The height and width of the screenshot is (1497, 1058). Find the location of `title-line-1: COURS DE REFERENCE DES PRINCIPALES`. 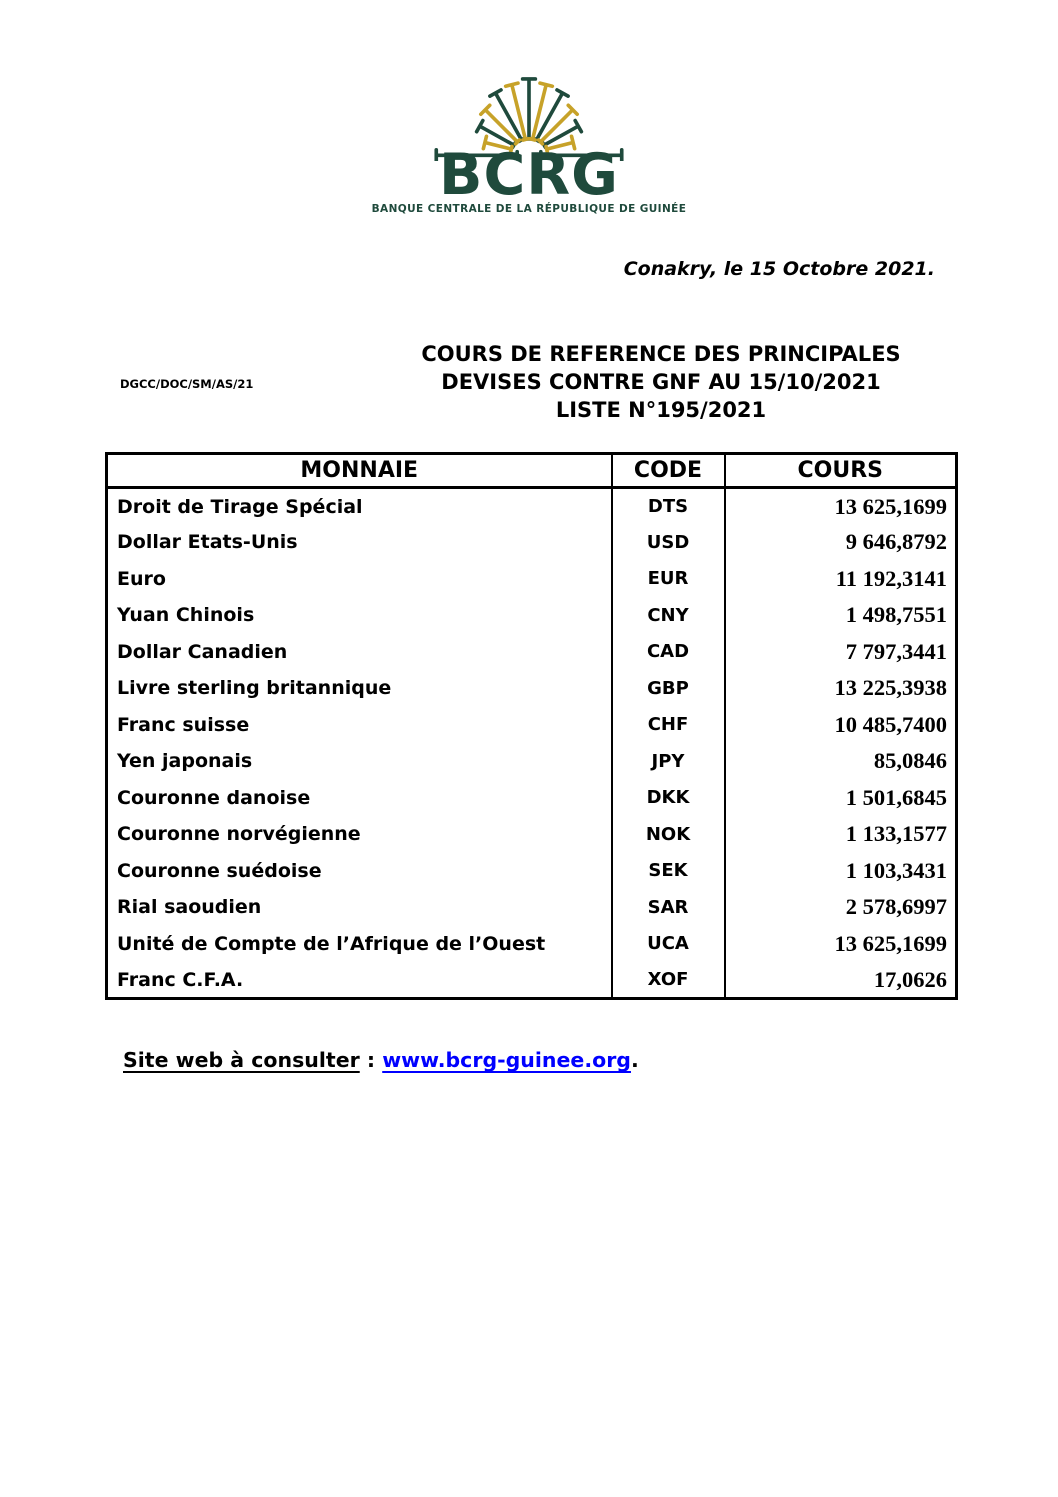

title-line-1: COURS DE REFERENCE DES PRINCIPALES is located at coordinates (661, 354).